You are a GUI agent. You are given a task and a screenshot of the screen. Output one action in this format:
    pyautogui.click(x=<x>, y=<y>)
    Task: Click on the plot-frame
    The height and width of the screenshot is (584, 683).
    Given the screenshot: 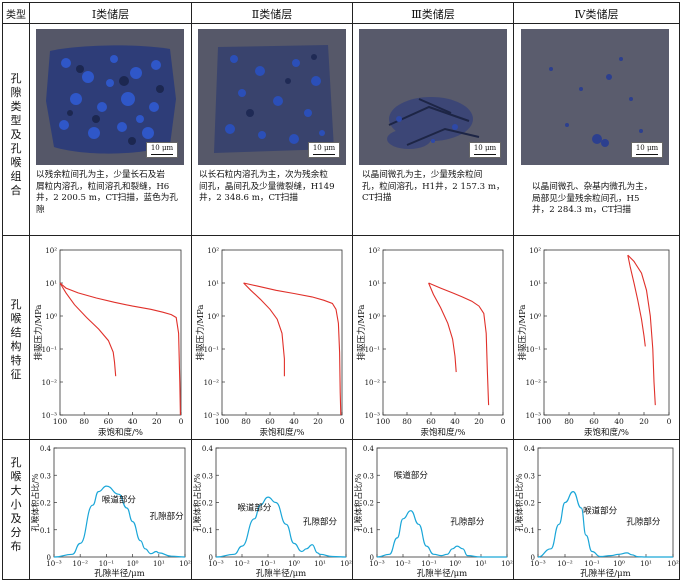 What is the action you would take?
    pyautogui.click(x=605, y=502)
    